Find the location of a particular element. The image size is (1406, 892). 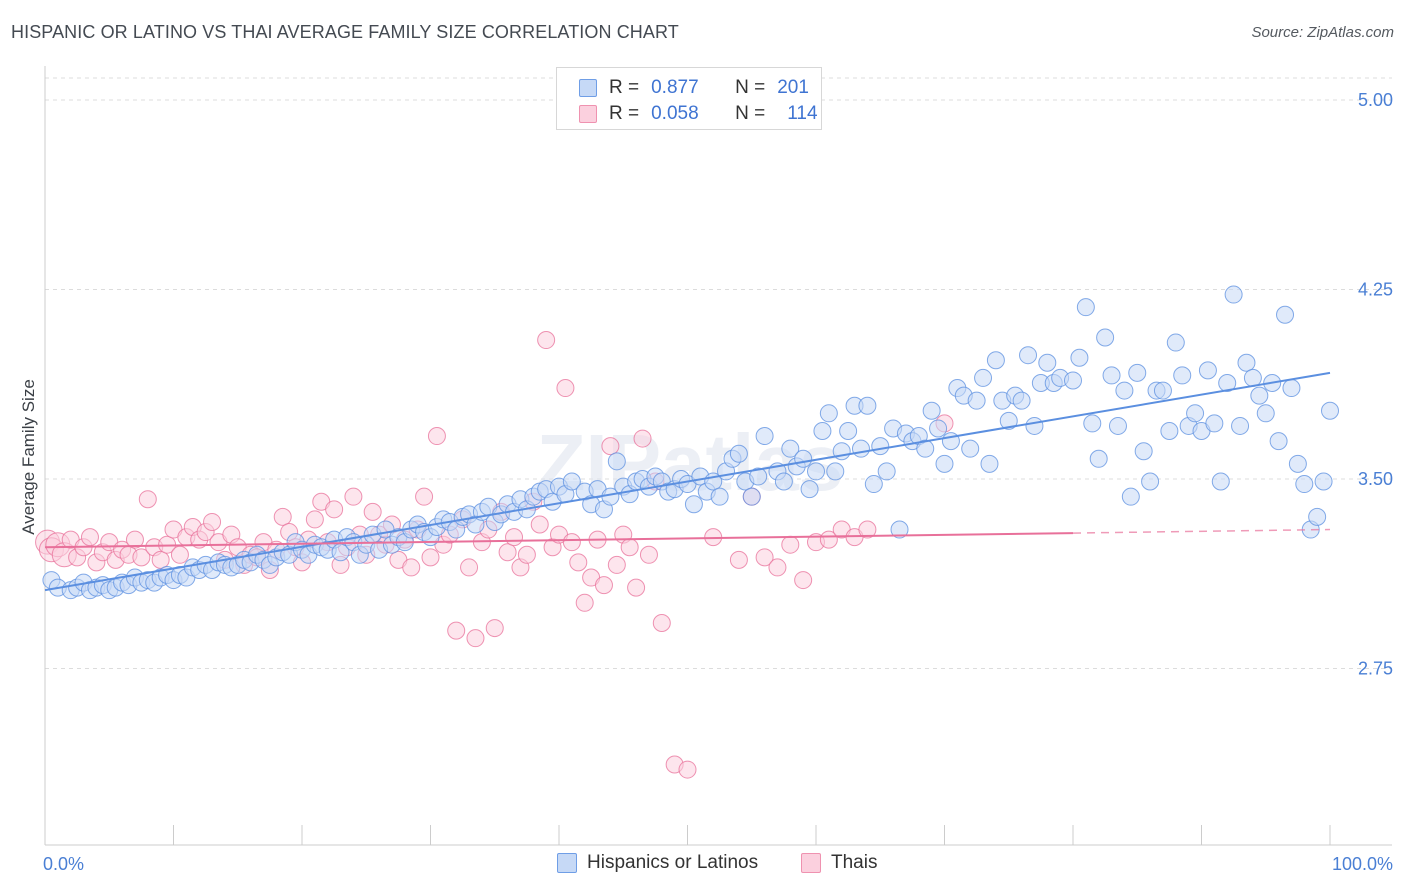

thai-trend-line-extension is located at coordinates (1201, 531).